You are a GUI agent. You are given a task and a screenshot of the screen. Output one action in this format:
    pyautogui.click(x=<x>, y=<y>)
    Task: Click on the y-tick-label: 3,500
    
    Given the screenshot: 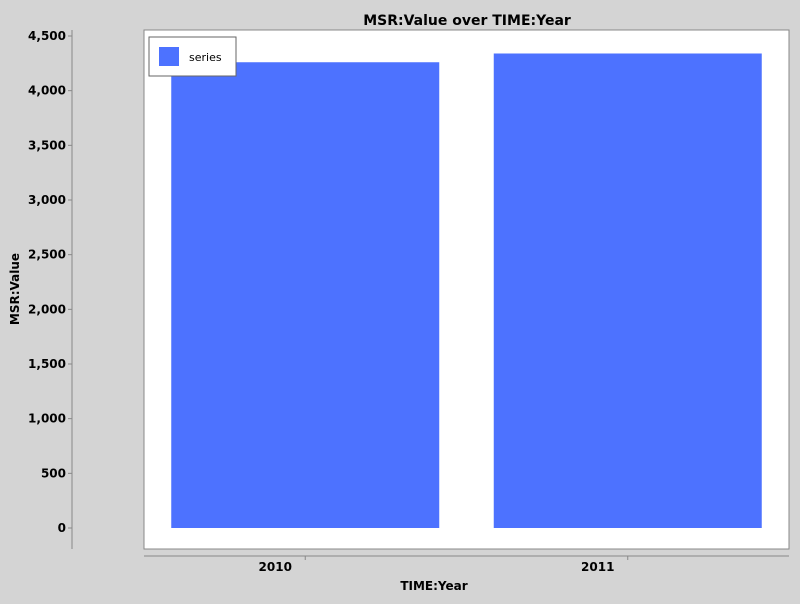 What is the action you would take?
    pyautogui.click(x=47, y=145)
    